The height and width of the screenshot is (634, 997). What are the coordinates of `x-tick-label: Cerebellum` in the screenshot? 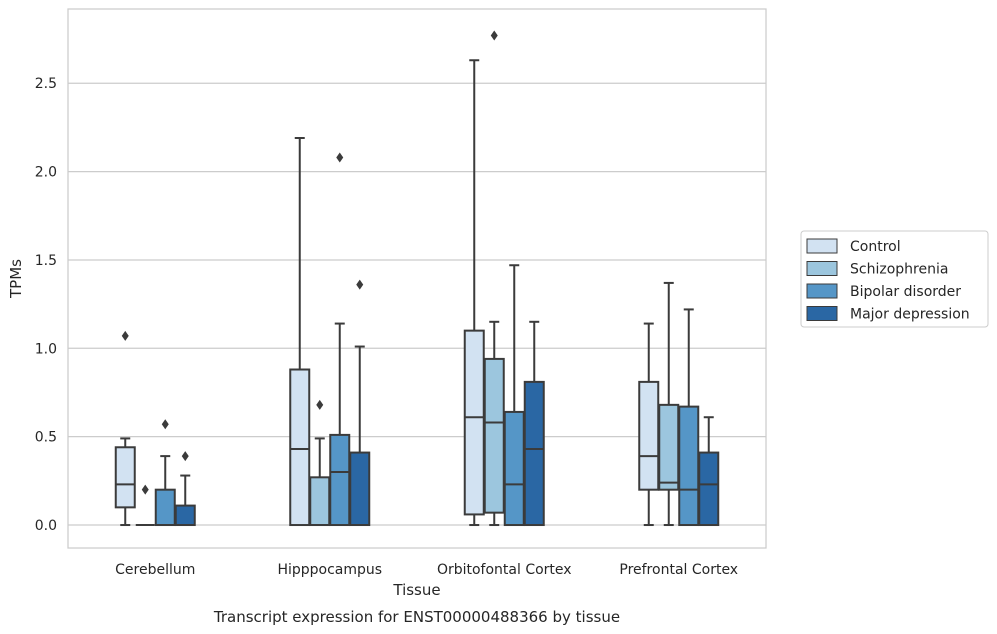 It's located at (155, 570).